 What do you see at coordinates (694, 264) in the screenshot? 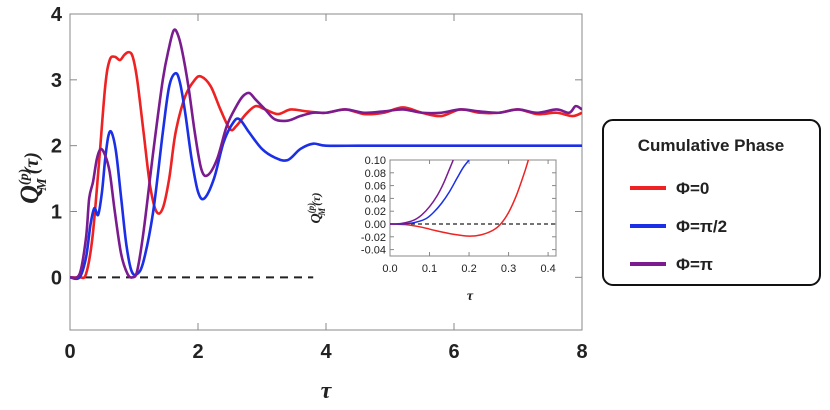
I see `legend-label: Φ=π` at bounding box center [694, 264].